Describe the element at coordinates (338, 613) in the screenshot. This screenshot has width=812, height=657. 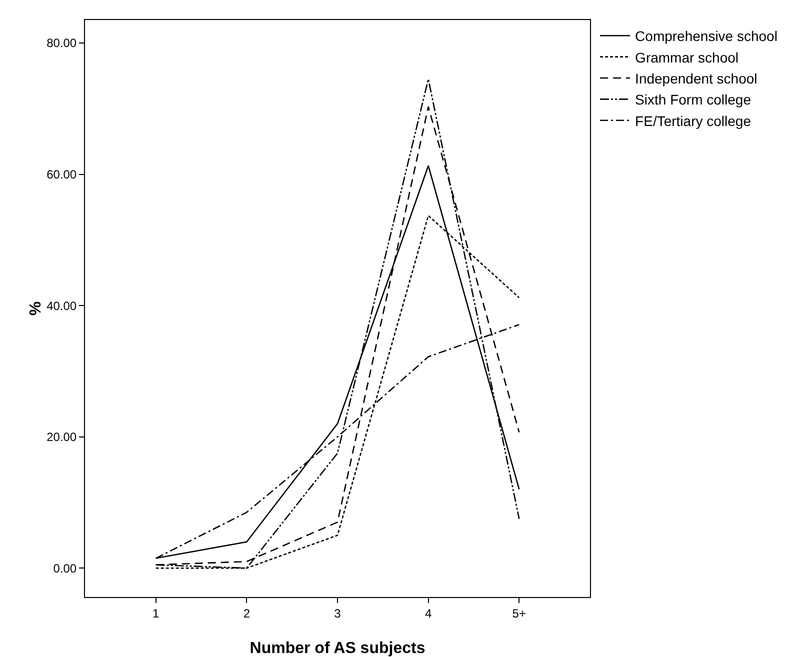
I see `x-tick-label: 3` at that location.